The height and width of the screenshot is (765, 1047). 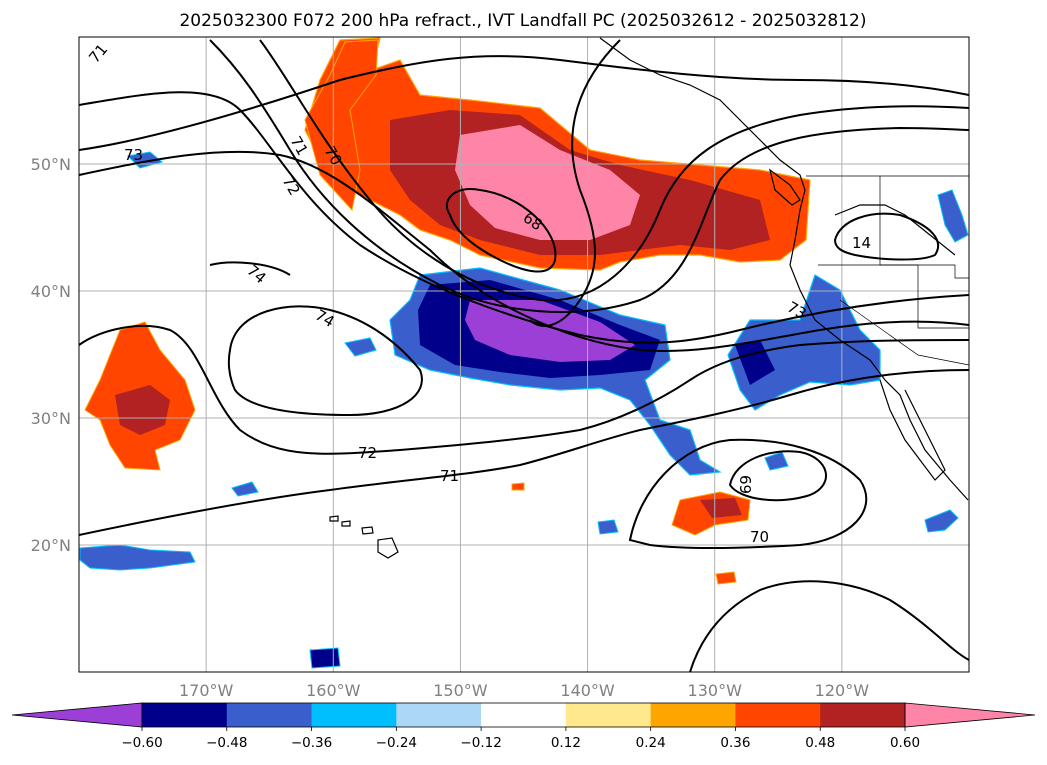 What do you see at coordinates (137, 557) in the screenshot?
I see `negative-anomaly-sw` at bounding box center [137, 557].